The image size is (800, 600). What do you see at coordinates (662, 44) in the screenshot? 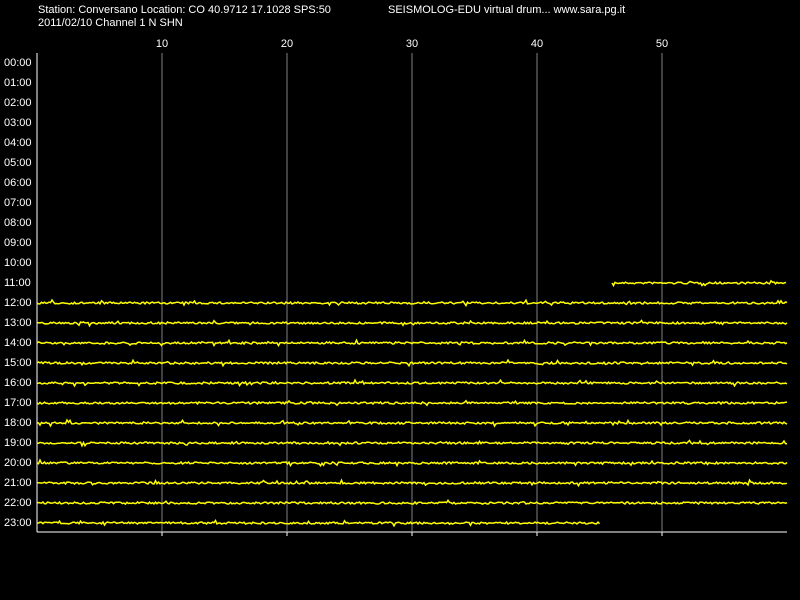
I see `minute-label: 50` at bounding box center [662, 44].